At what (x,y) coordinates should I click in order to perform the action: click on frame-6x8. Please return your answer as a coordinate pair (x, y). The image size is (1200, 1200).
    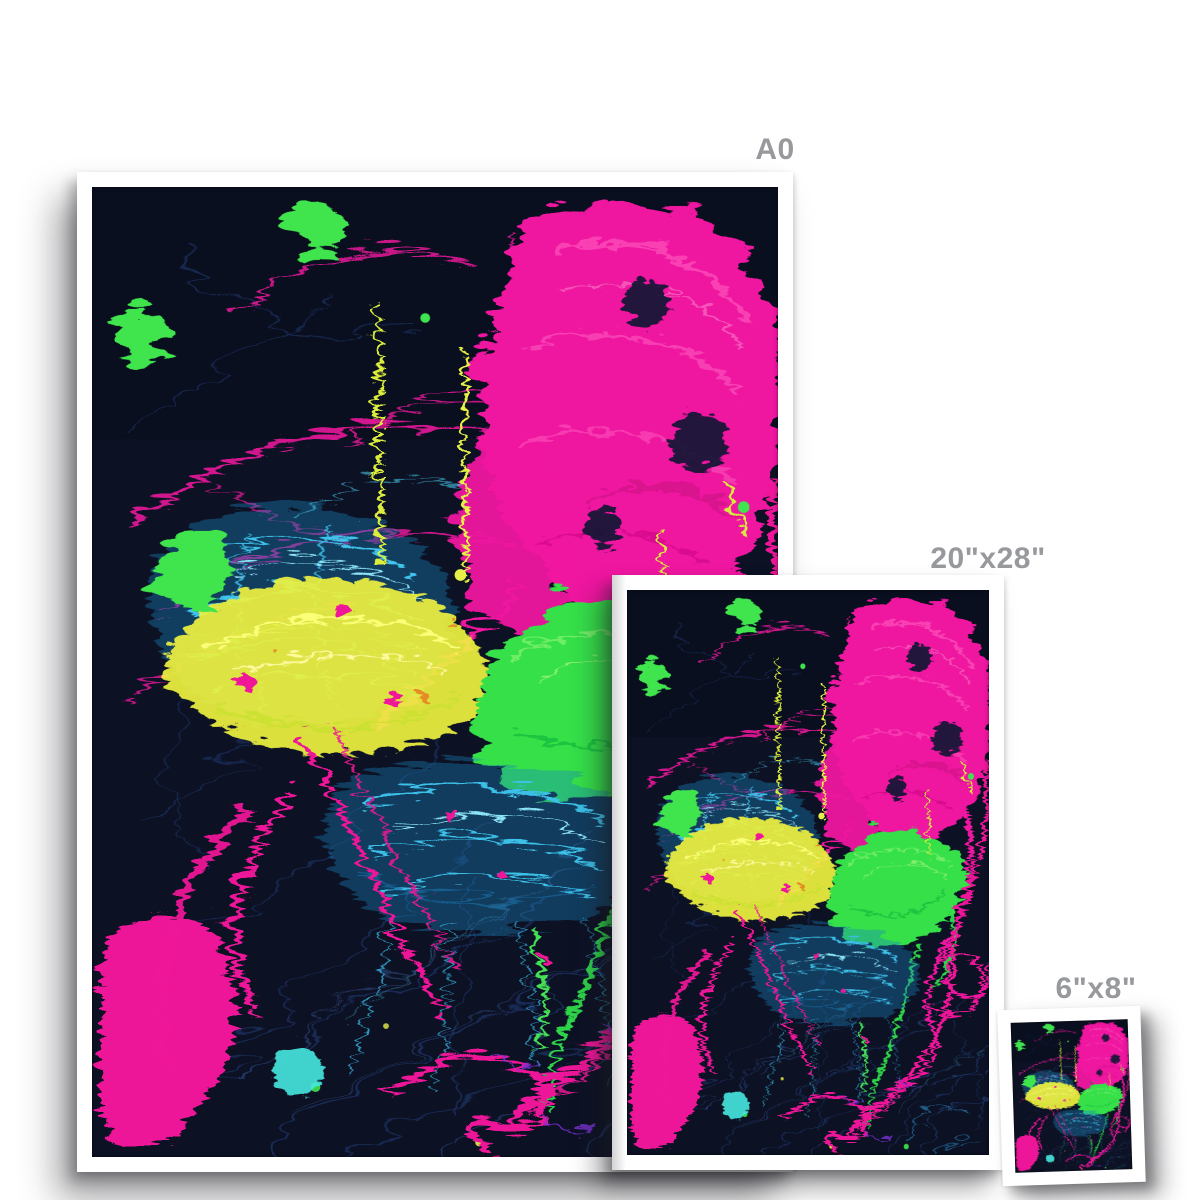
    Looking at the image, I should click on (1071, 1096).